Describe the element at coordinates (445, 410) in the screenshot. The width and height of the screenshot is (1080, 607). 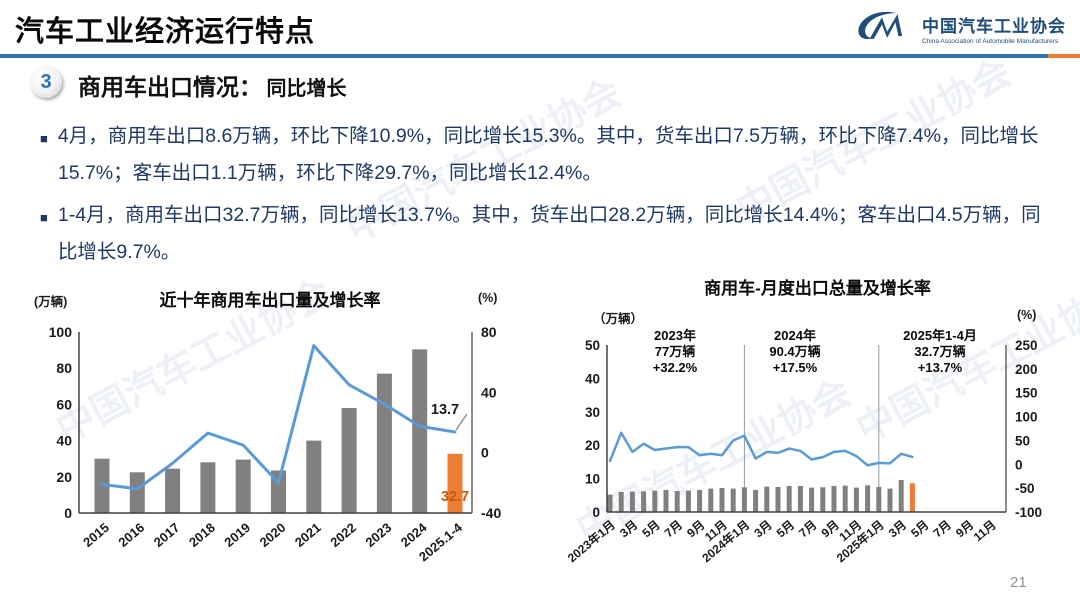
I see `line-end-value-label: 13.7` at that location.